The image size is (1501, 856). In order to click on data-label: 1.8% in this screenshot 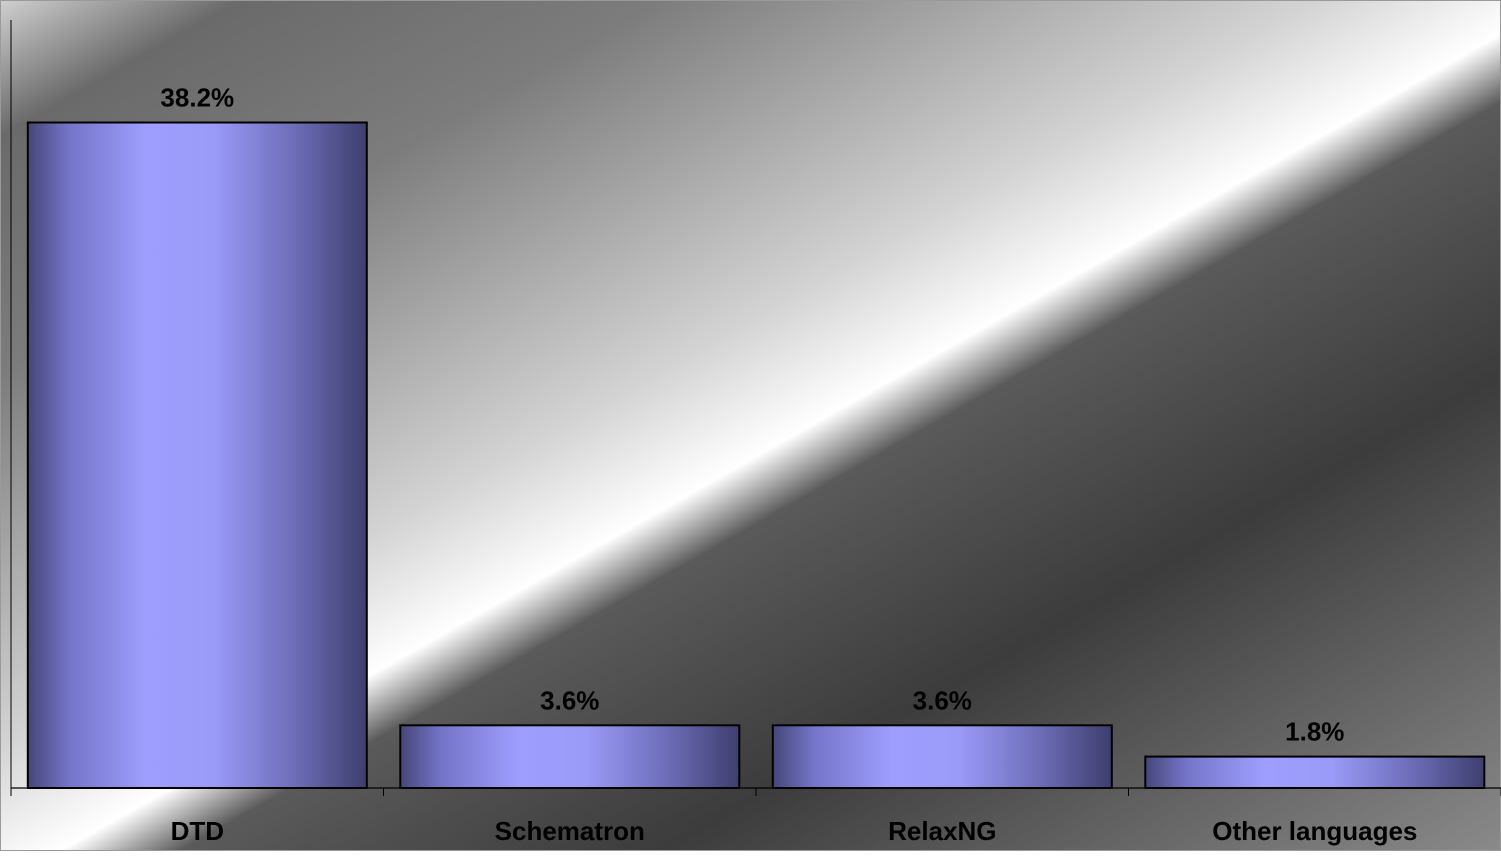, I will do `click(1314, 732)`.